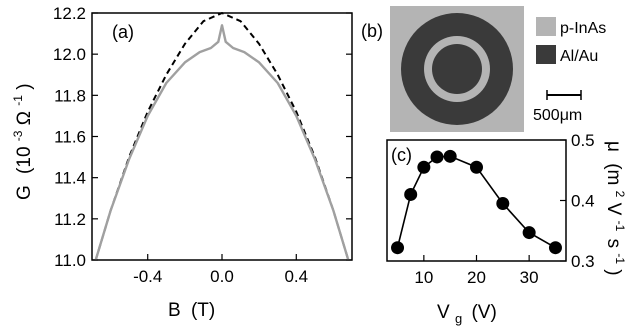 The width and height of the screenshot is (641, 327). Describe the element at coordinates (70, 95) in the screenshot. I see `panel-a-y-tick-label: 11.8` at that location.